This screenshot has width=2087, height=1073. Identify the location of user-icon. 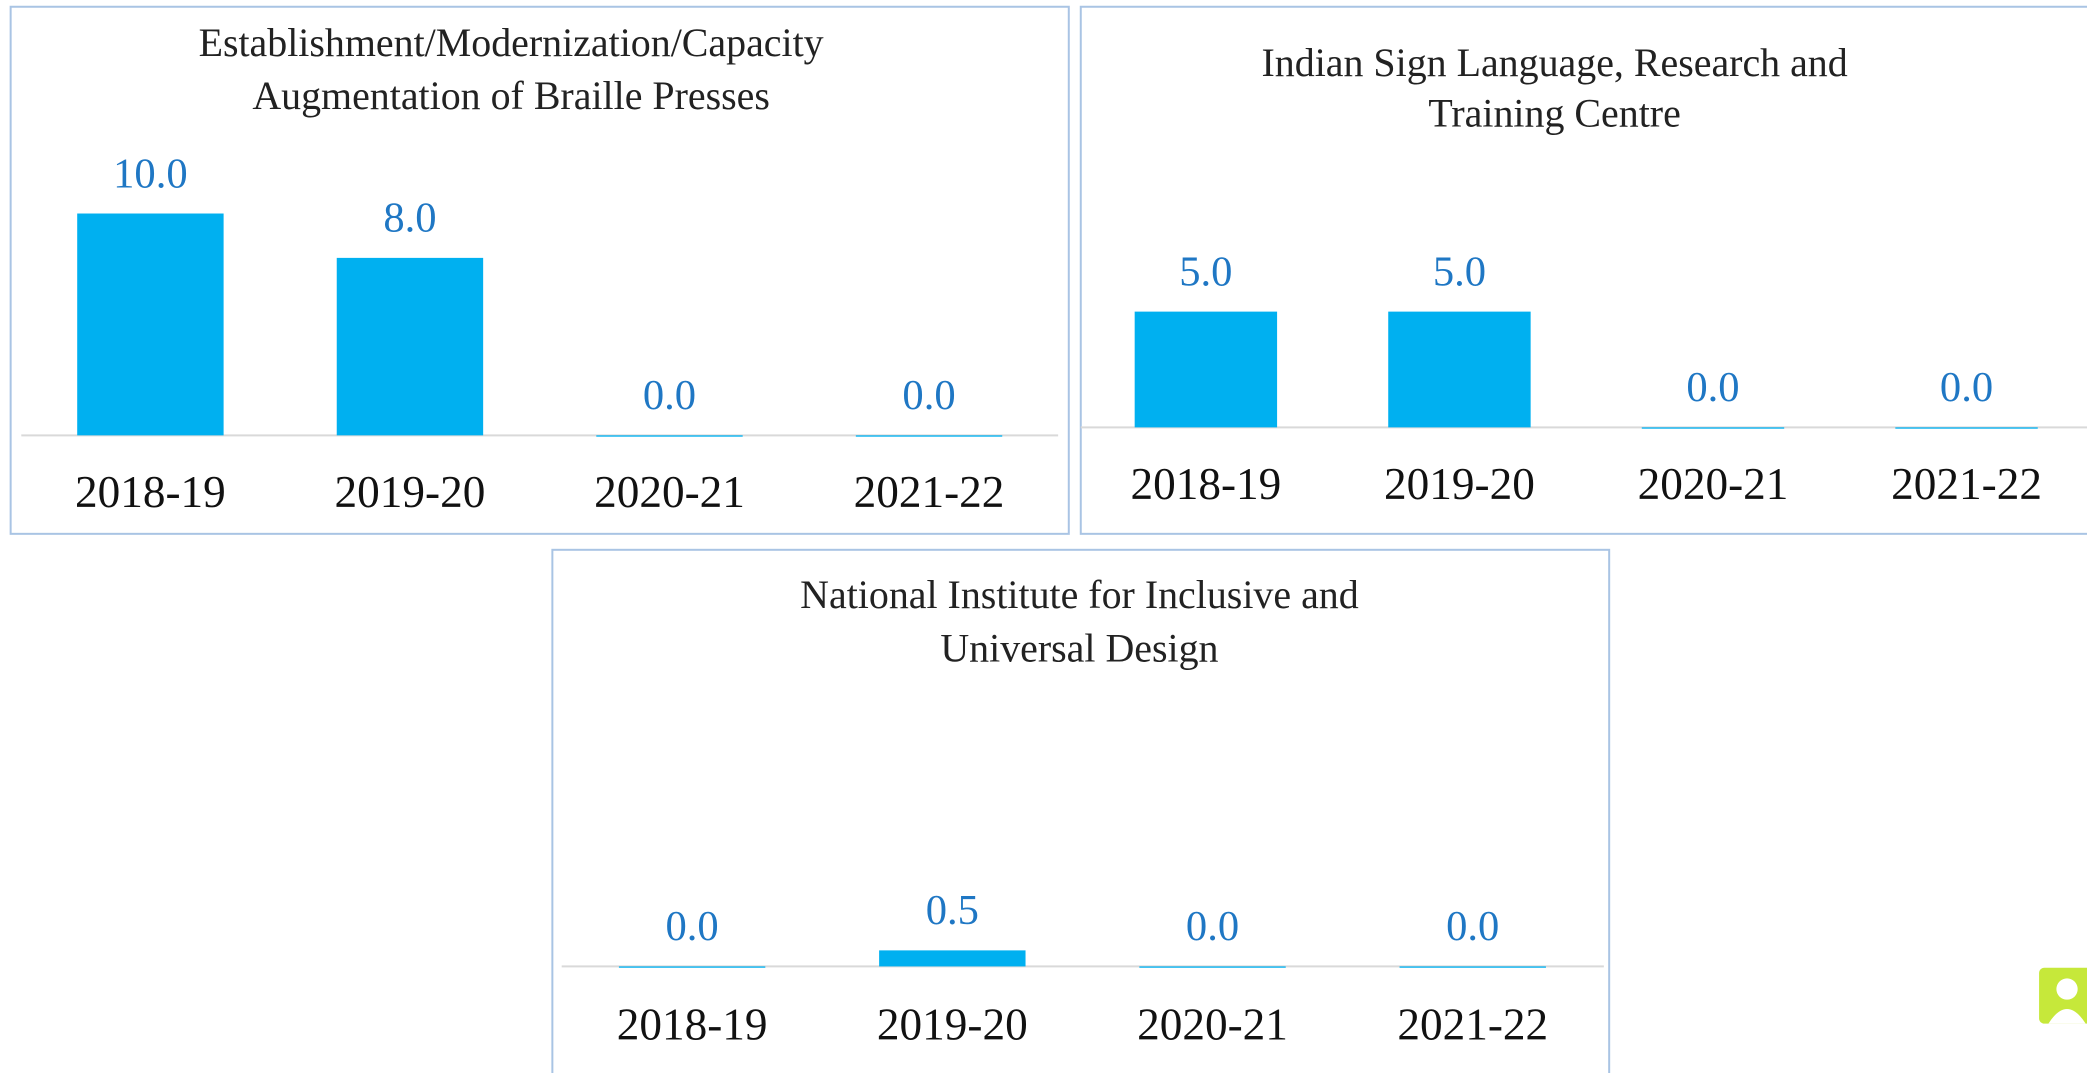
(2063, 995).